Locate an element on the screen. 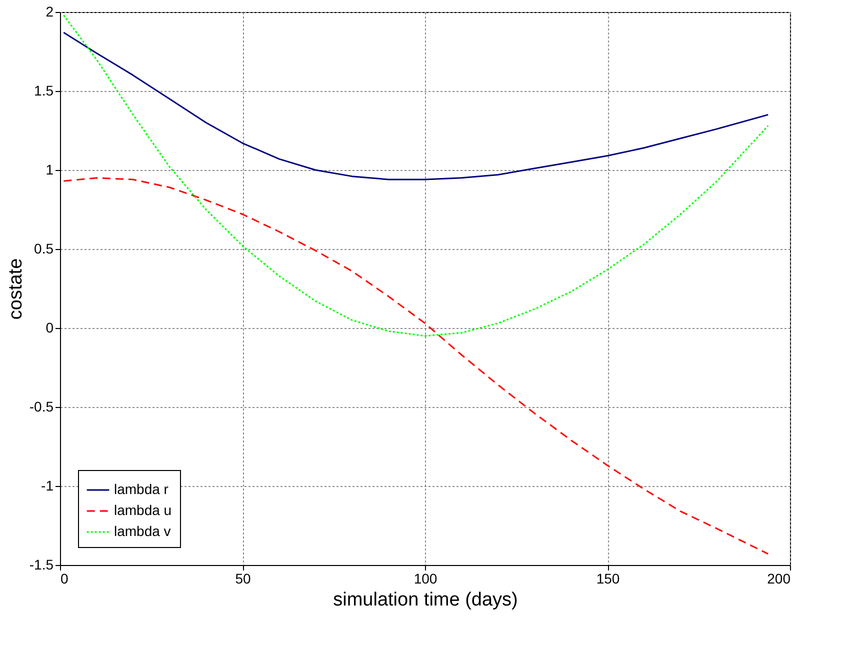 This screenshot has height=652, width=843. y-tick-label: 1.5 is located at coordinates (44, 90).